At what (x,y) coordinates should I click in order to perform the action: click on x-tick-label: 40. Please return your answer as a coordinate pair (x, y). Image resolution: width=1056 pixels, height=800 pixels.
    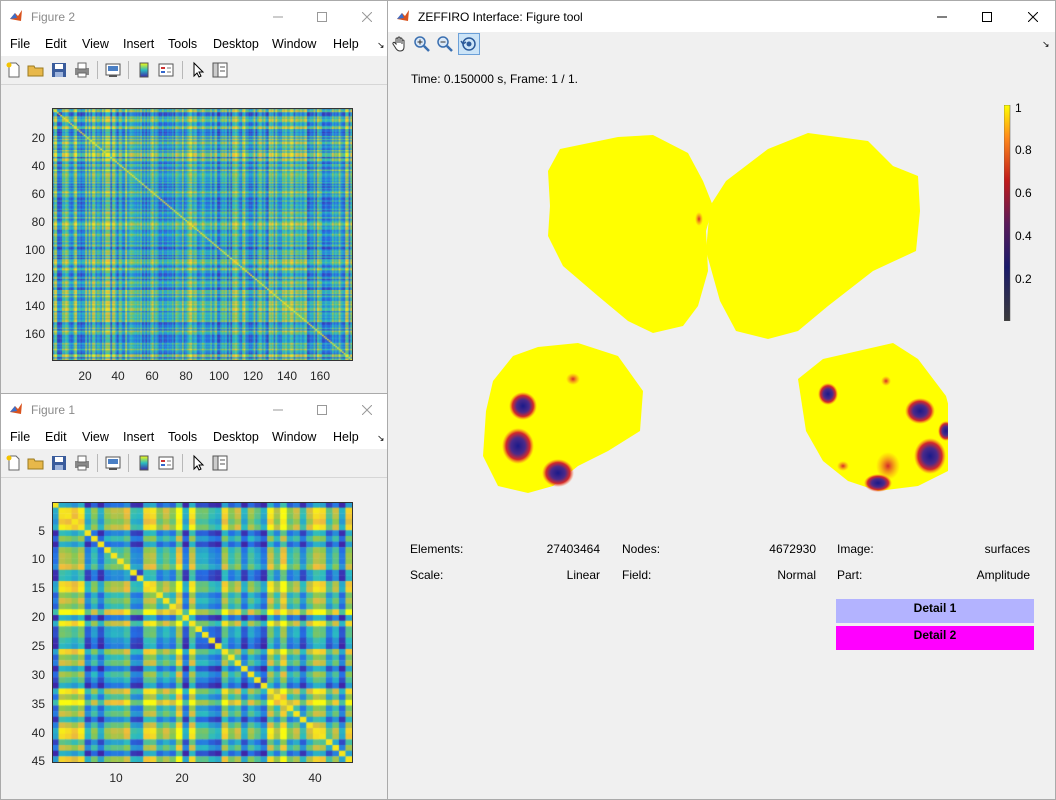
    Looking at the image, I should click on (315, 778).